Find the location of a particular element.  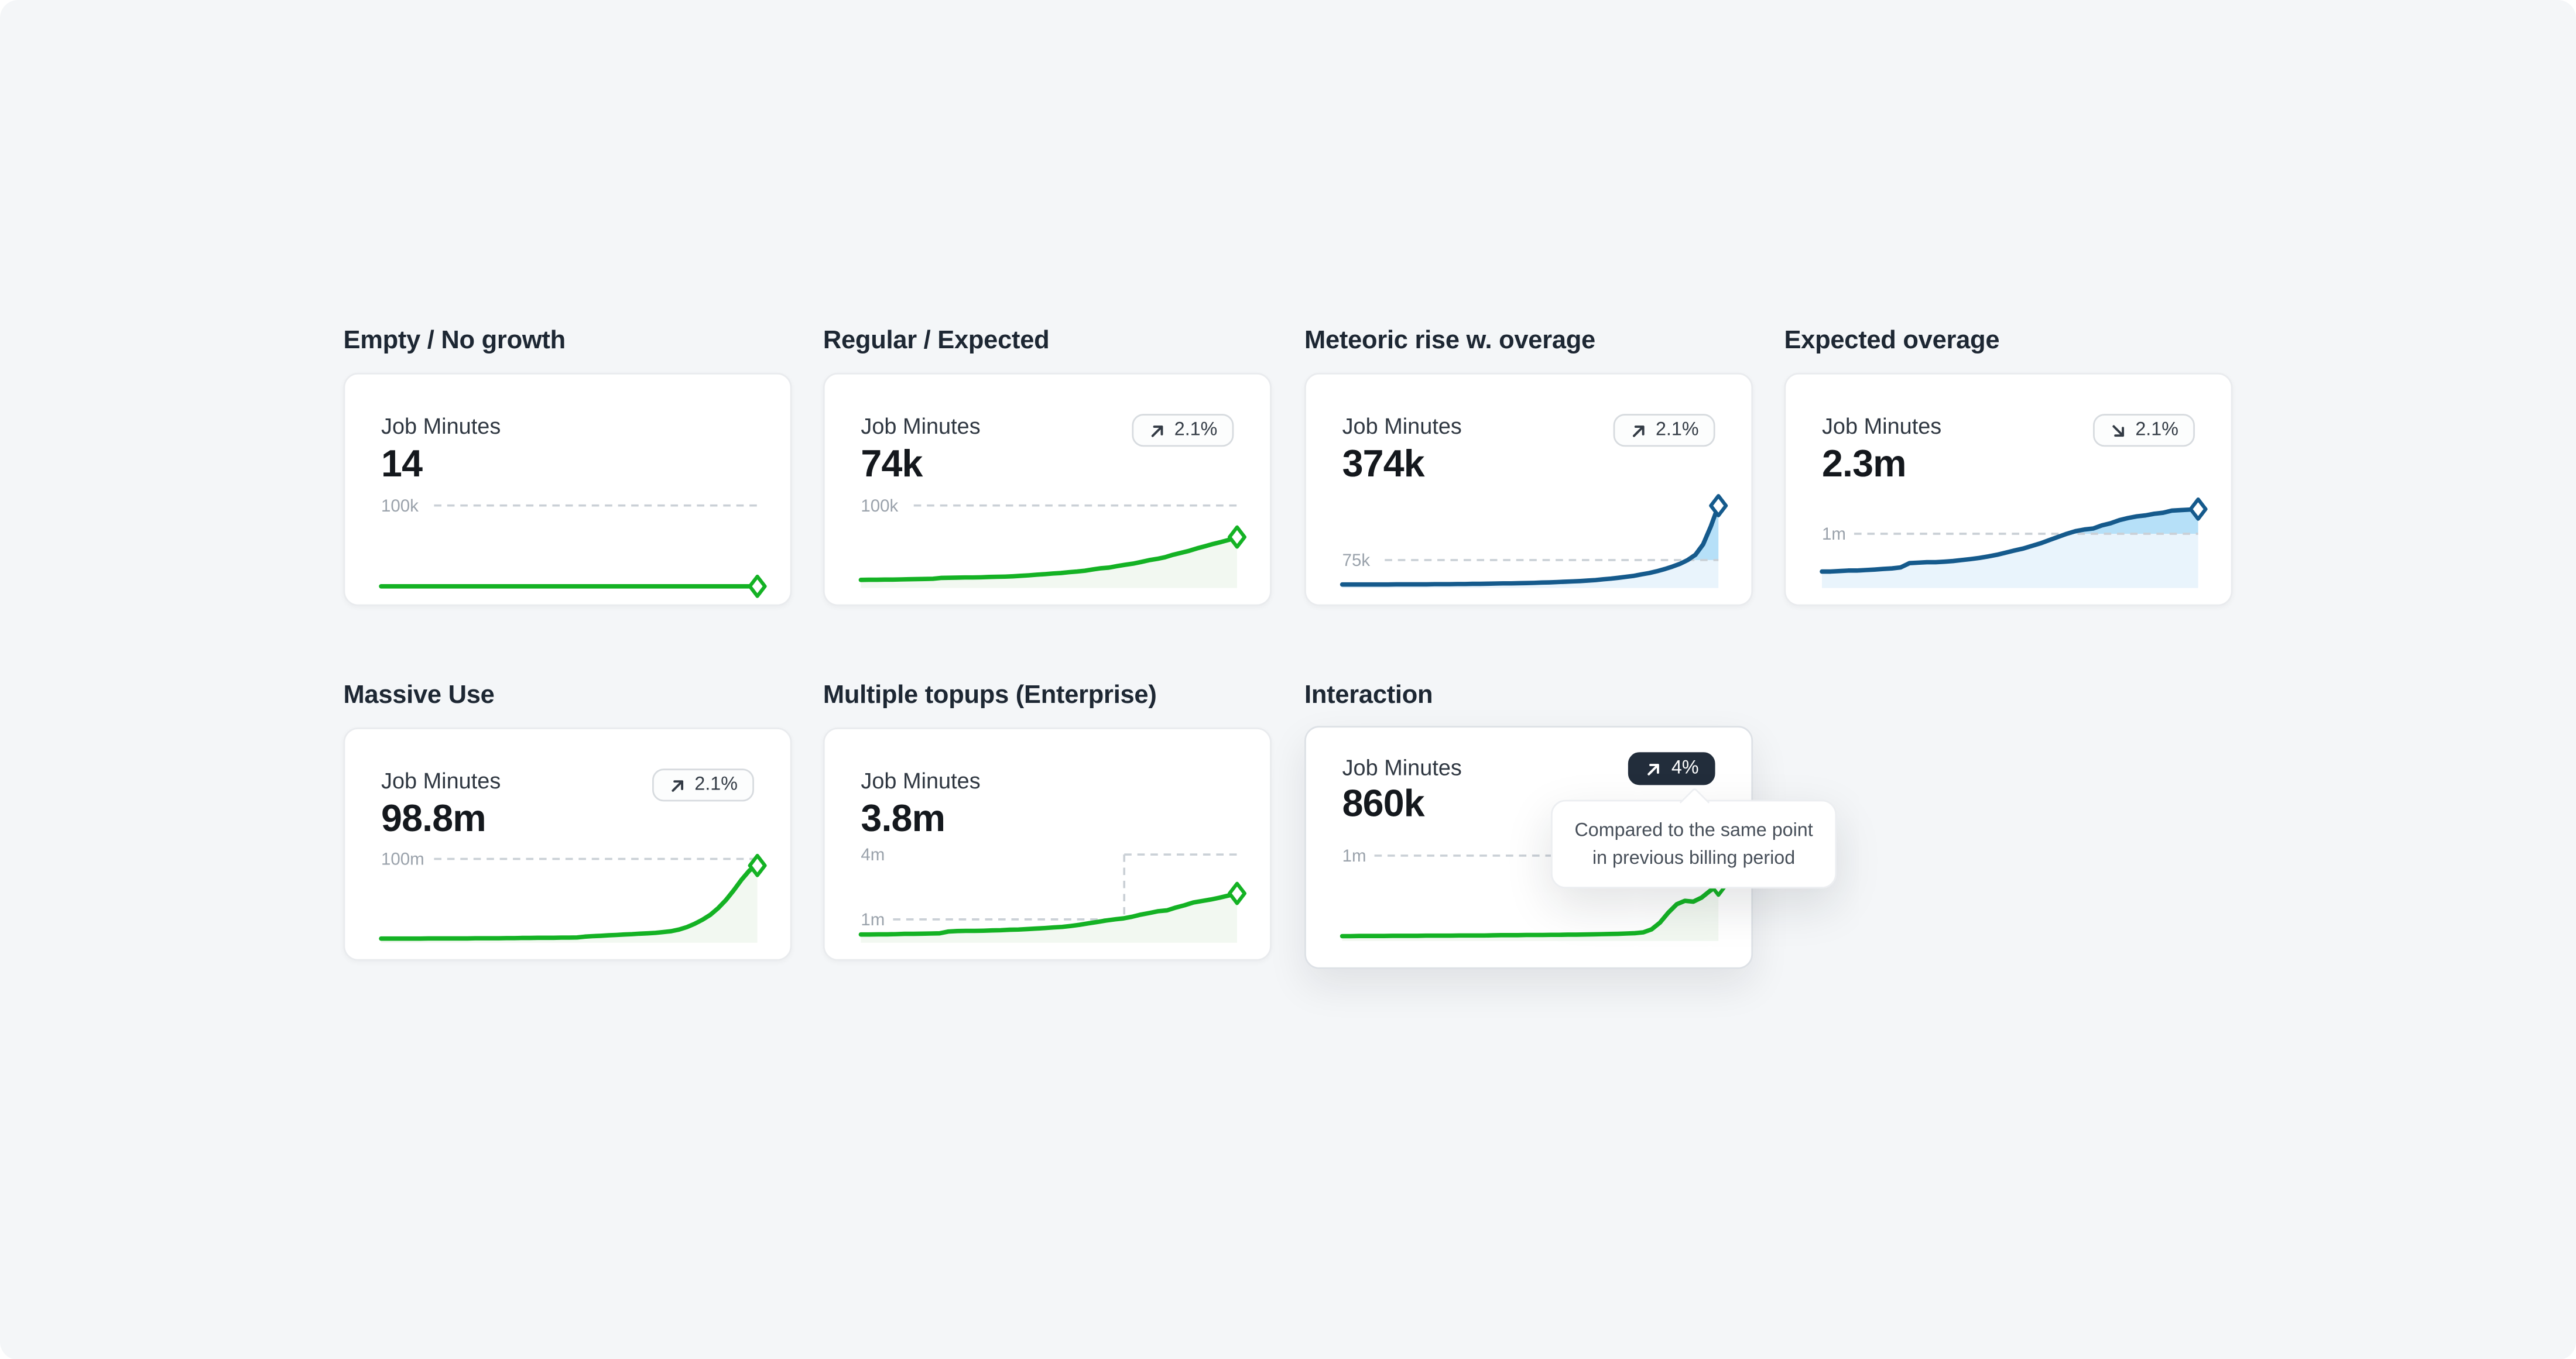

section-title: Empty / No growth is located at coordinates (454, 341).